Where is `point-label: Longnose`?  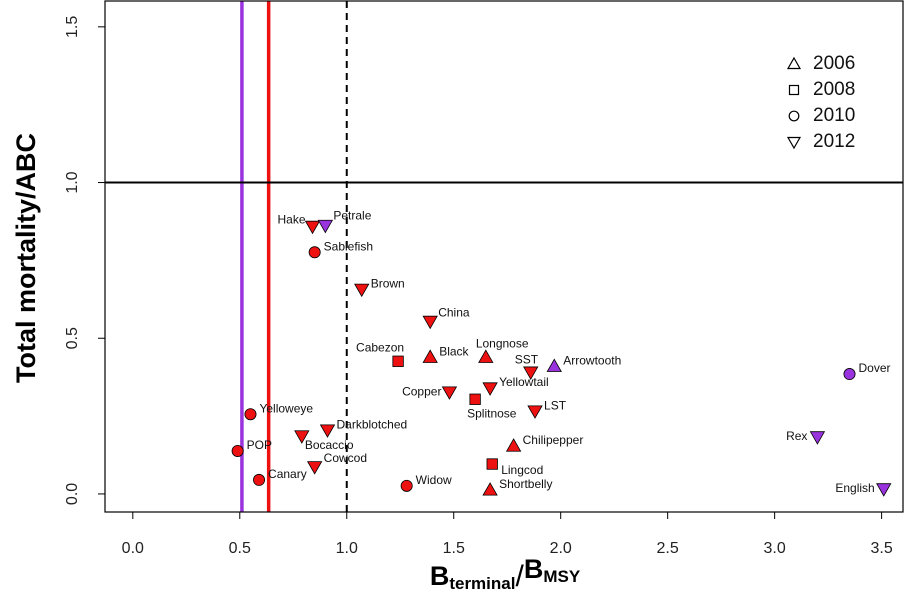 point-label: Longnose is located at coordinates (502, 343).